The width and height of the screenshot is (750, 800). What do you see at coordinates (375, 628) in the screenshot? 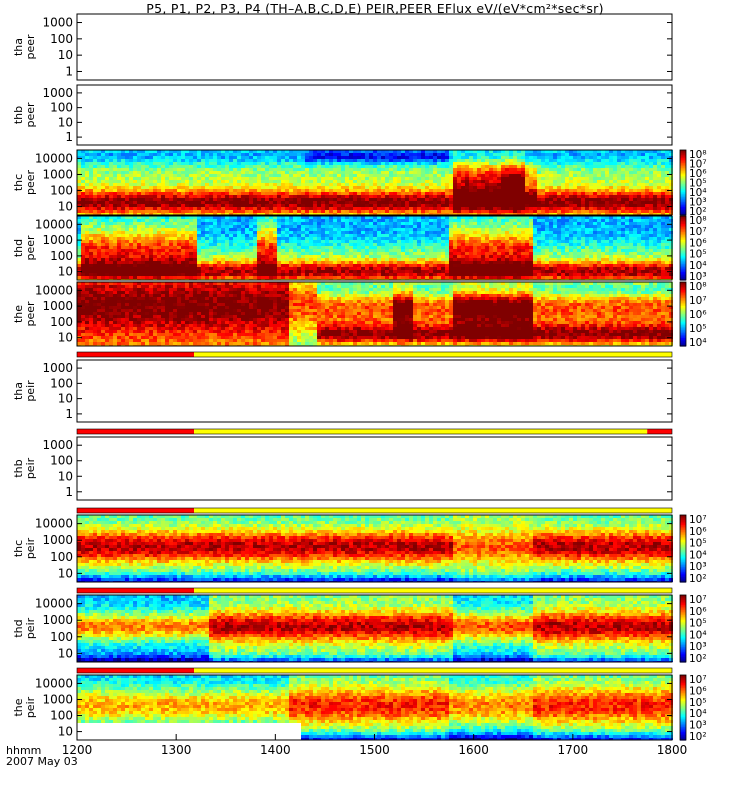
I see `heatmap-thd-peir` at bounding box center [375, 628].